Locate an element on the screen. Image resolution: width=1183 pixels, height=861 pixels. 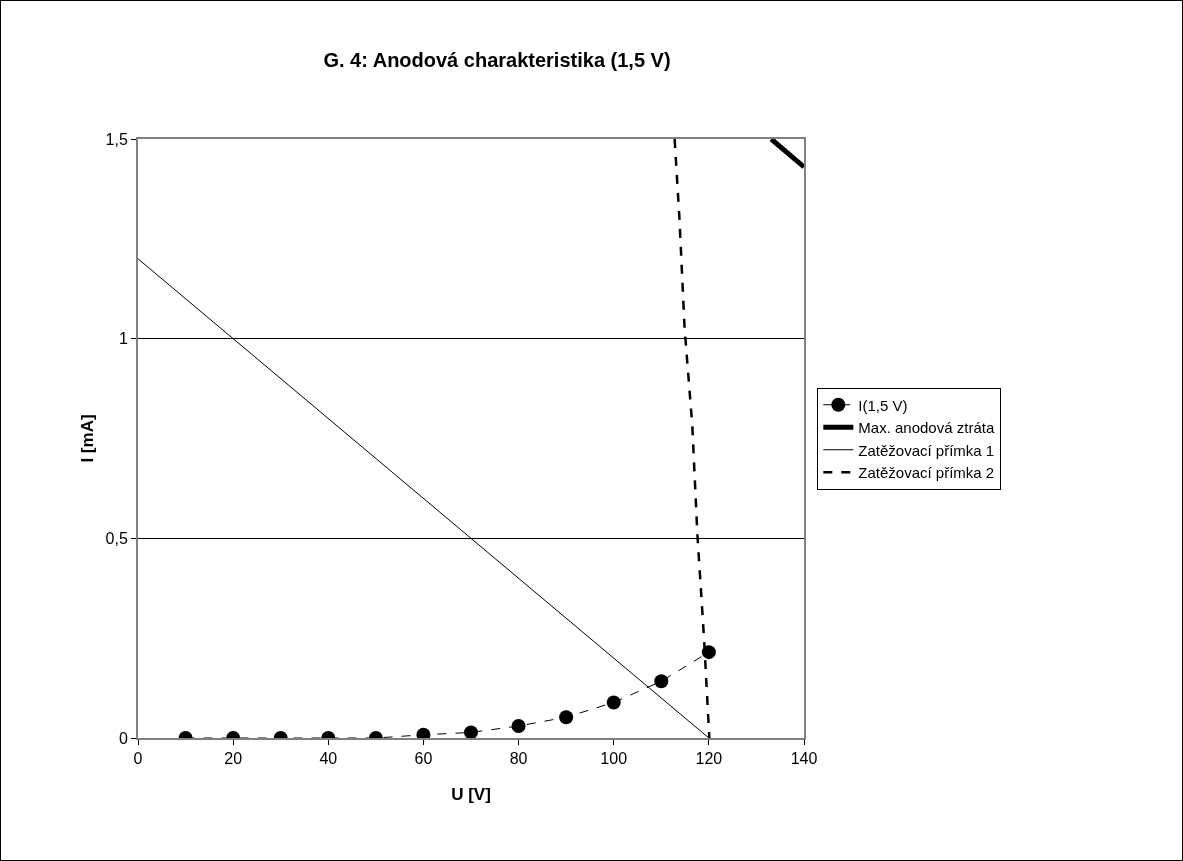
y-tick-label: 1,5 is located at coordinates (116, 139).